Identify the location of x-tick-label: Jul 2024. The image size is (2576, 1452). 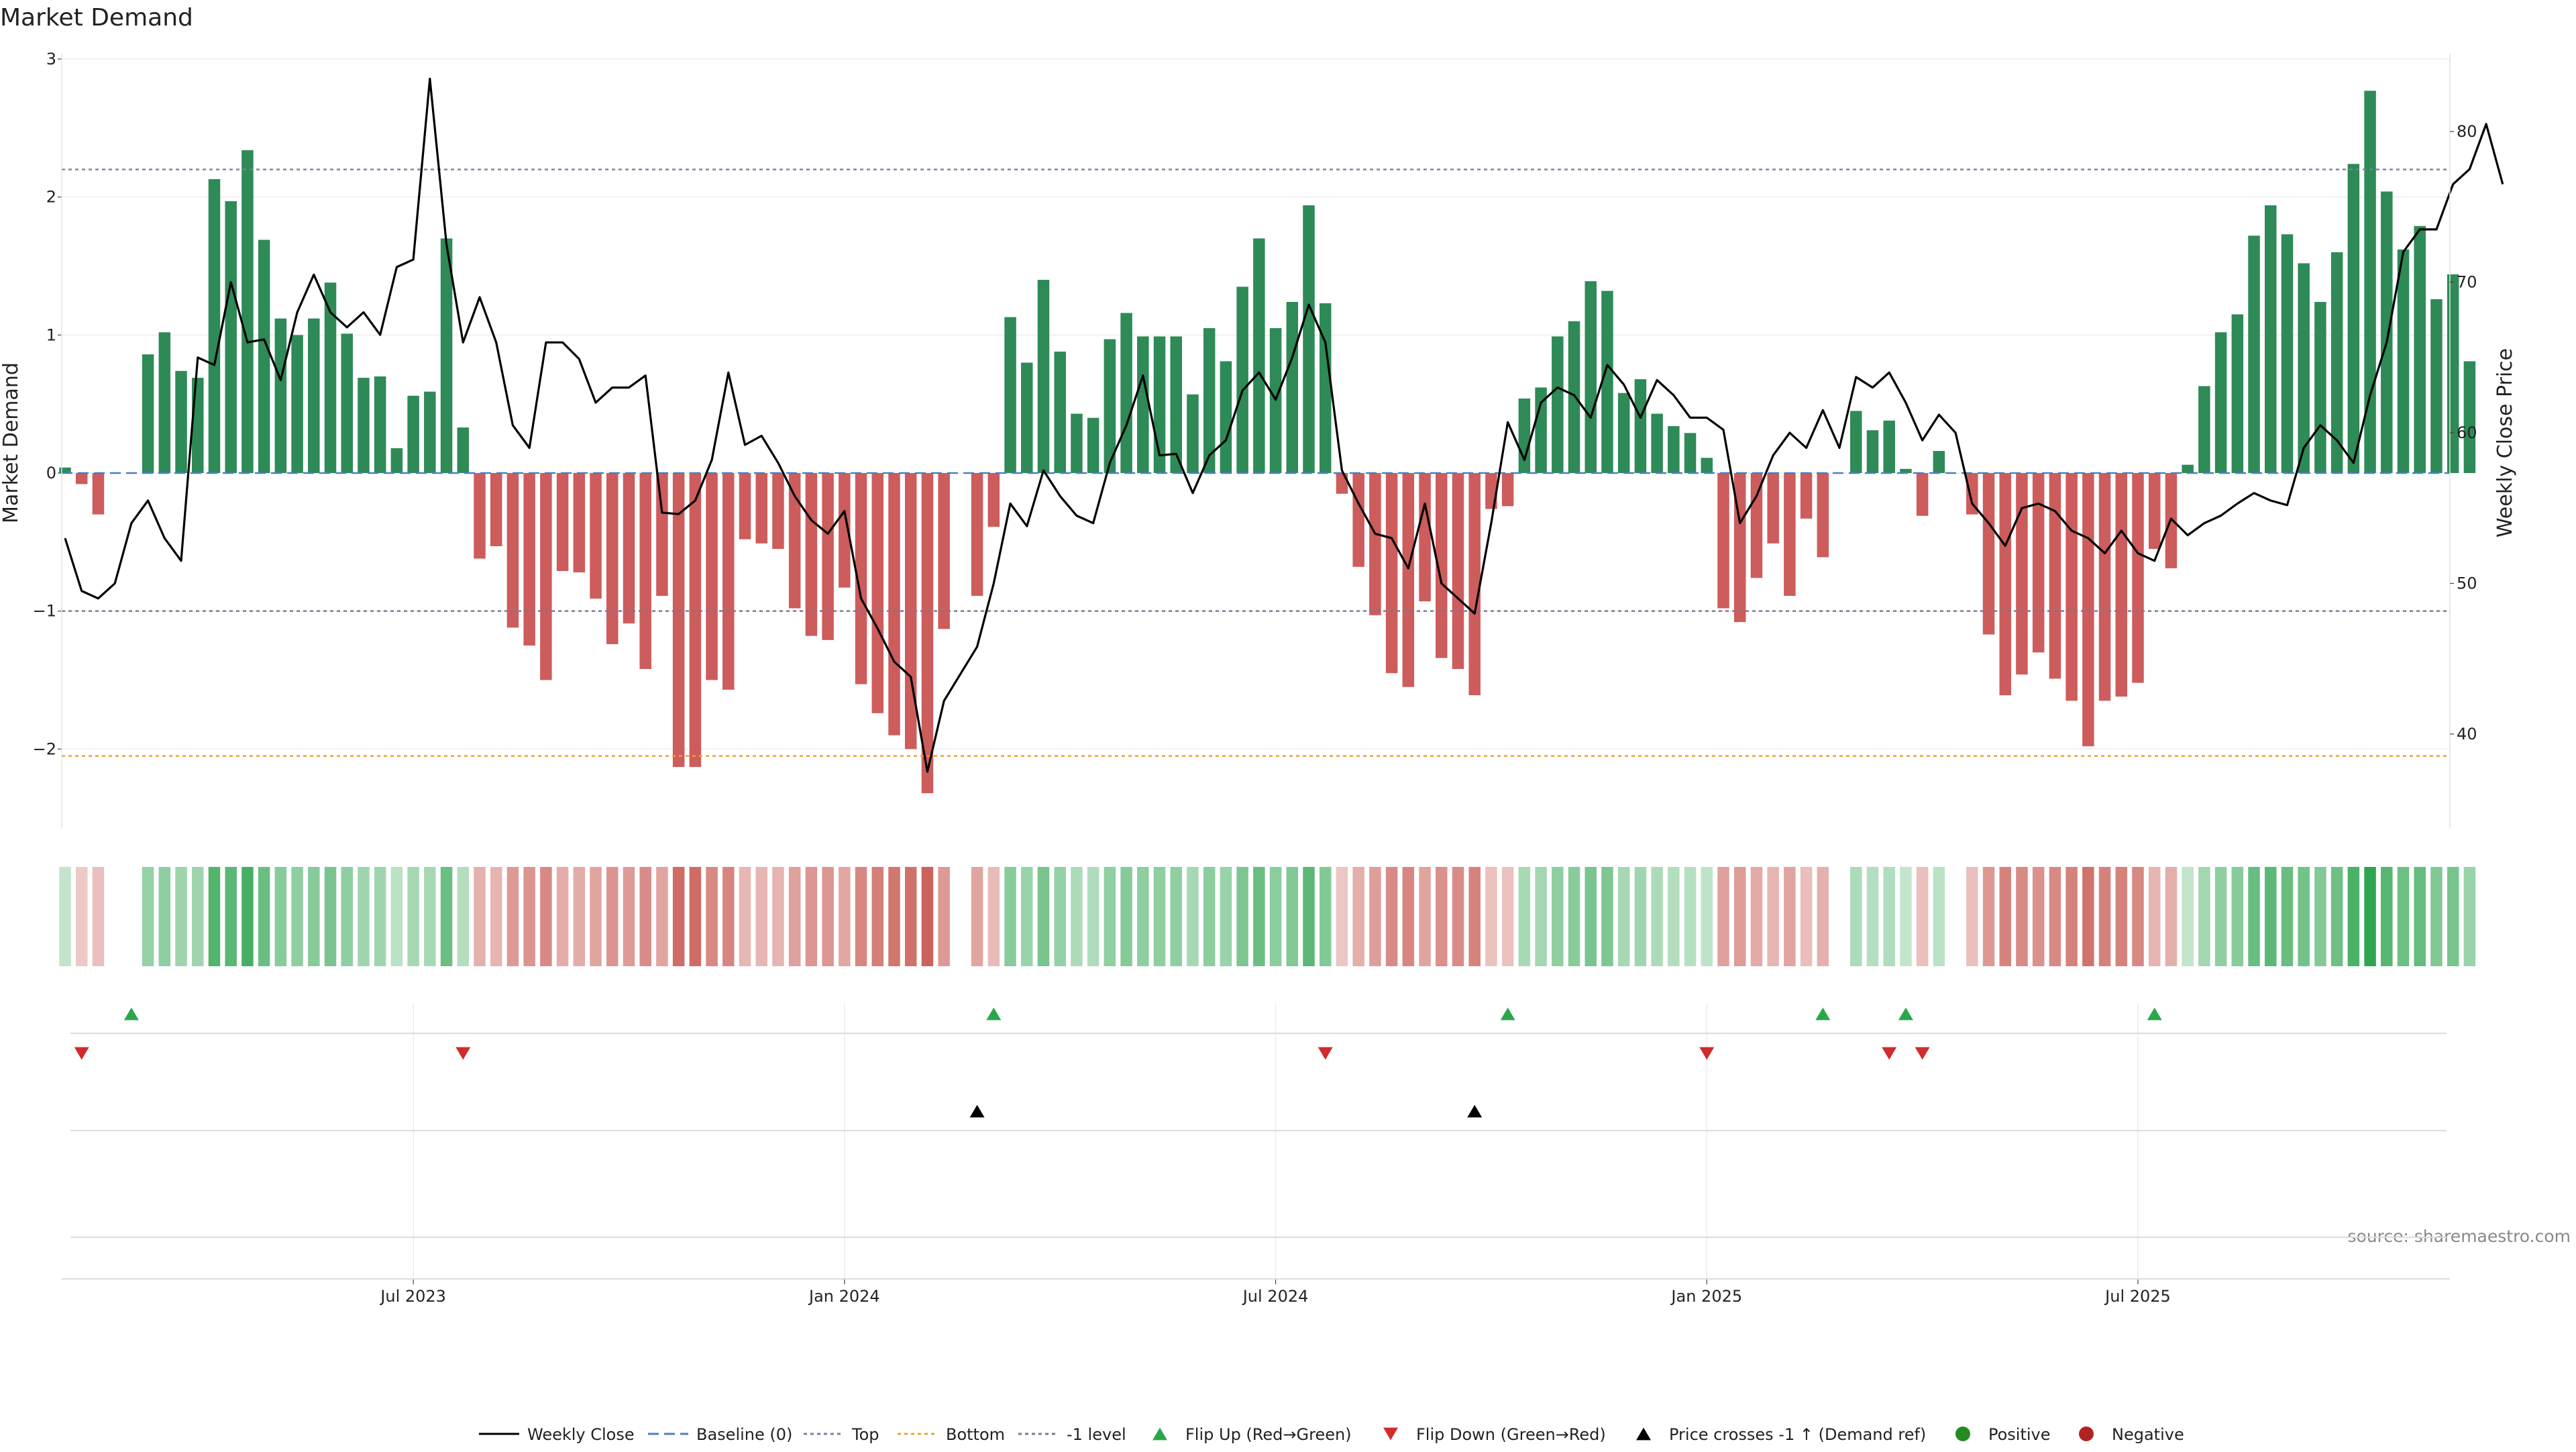
(1275, 1297).